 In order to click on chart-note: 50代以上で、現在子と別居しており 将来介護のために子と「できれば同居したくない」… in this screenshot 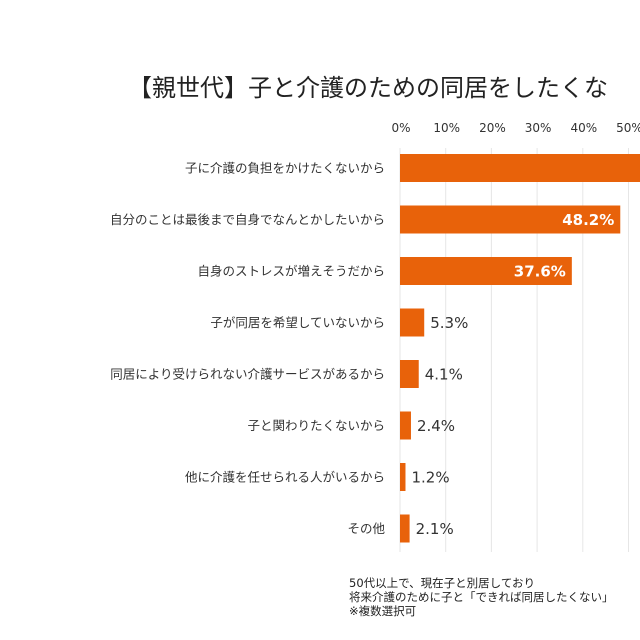, I will do `click(481, 597)`.